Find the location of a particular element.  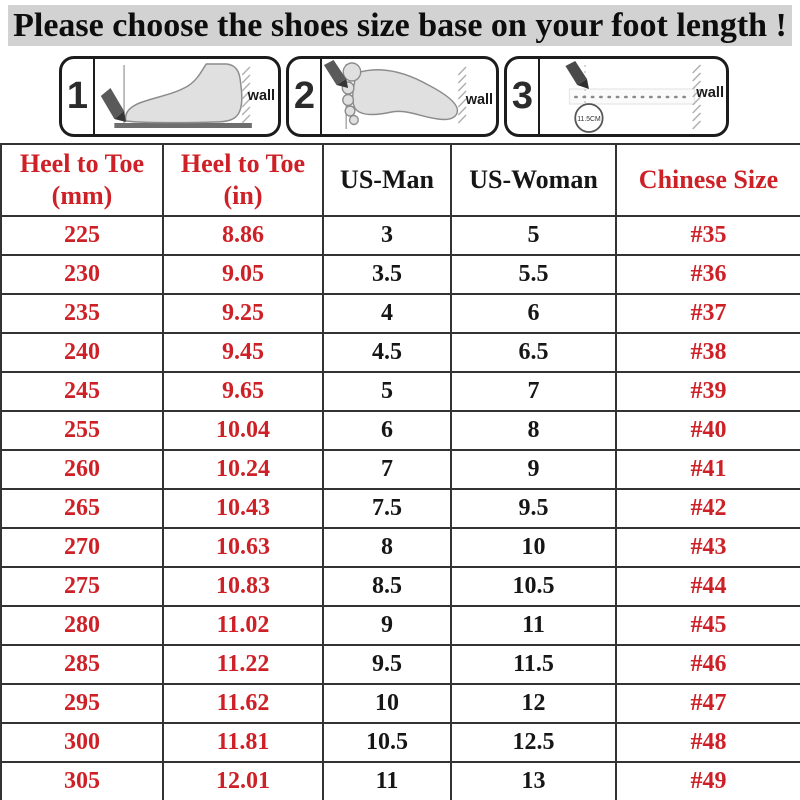

measure-value-label: 11.5CM is located at coordinates (589, 119).